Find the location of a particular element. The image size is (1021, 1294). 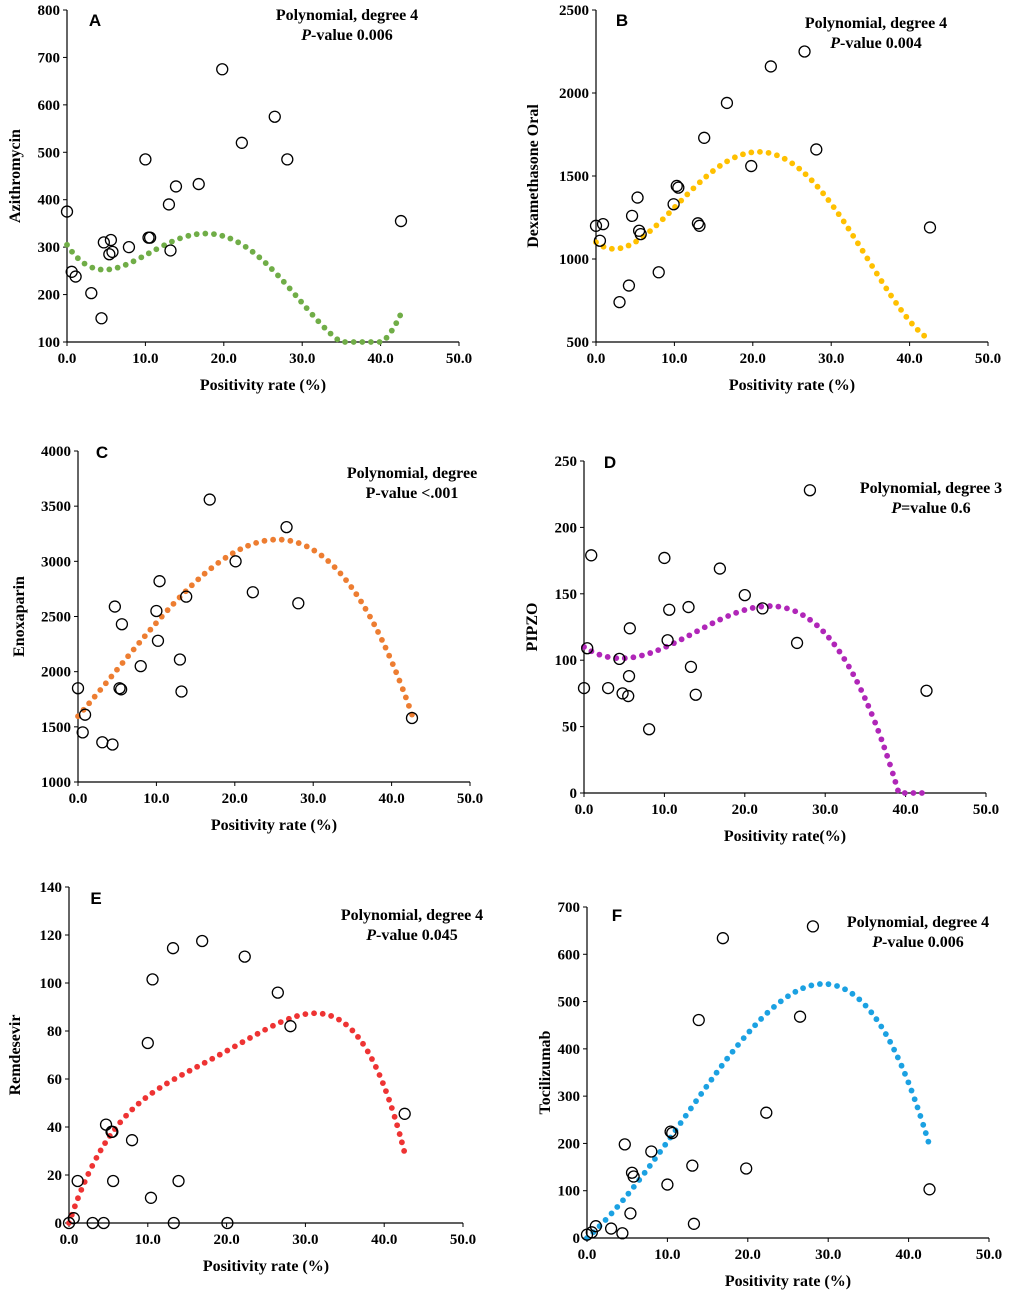

panel-letter: A is located at coordinates (95, 20).